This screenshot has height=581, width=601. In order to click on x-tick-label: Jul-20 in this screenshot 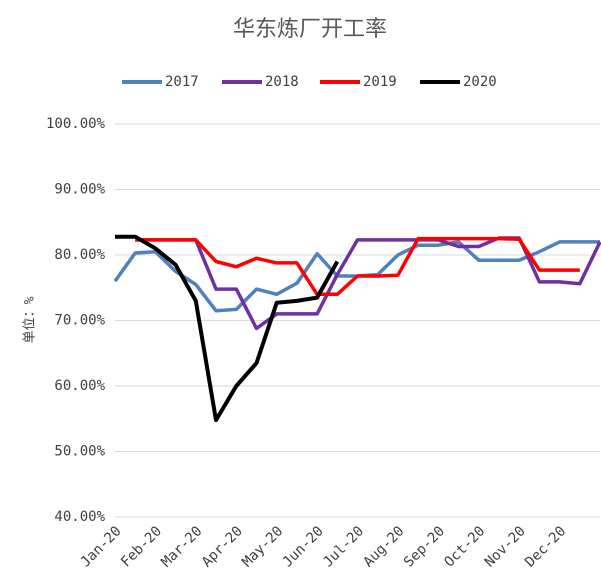, I will do `click(343, 546)`.